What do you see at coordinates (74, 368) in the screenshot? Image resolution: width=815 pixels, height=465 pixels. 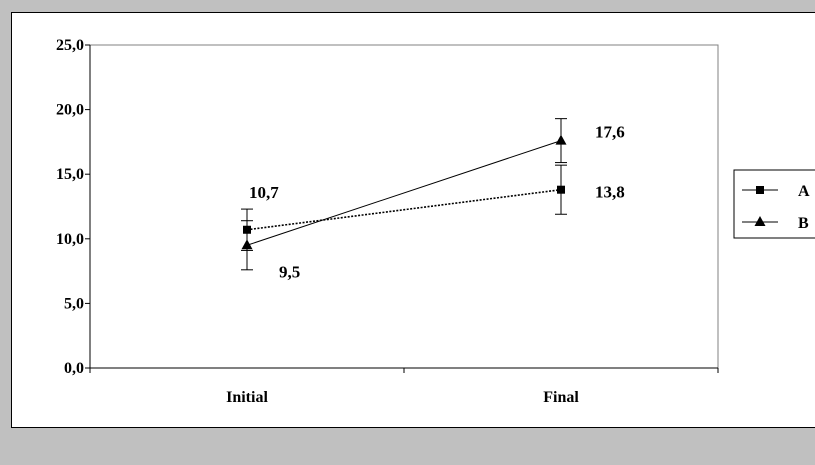 I see `y-tick-label: 0,0` at bounding box center [74, 368].